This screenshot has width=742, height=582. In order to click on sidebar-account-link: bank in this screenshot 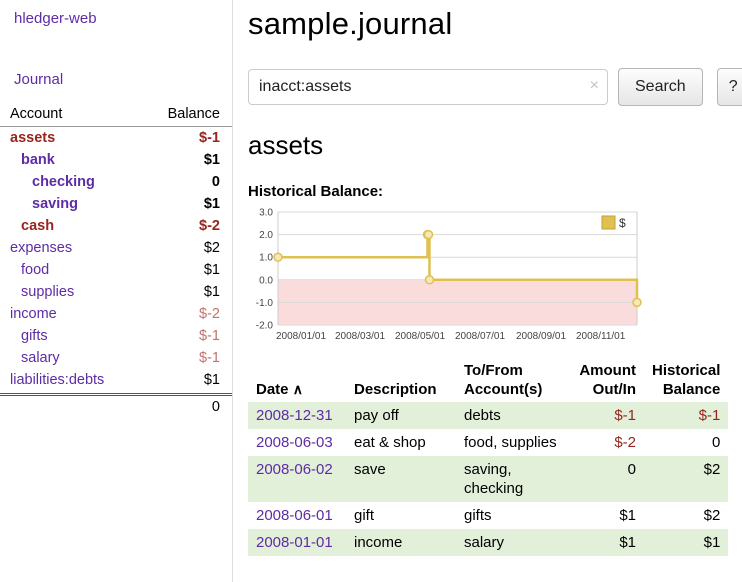, I will do `click(38, 160)`.